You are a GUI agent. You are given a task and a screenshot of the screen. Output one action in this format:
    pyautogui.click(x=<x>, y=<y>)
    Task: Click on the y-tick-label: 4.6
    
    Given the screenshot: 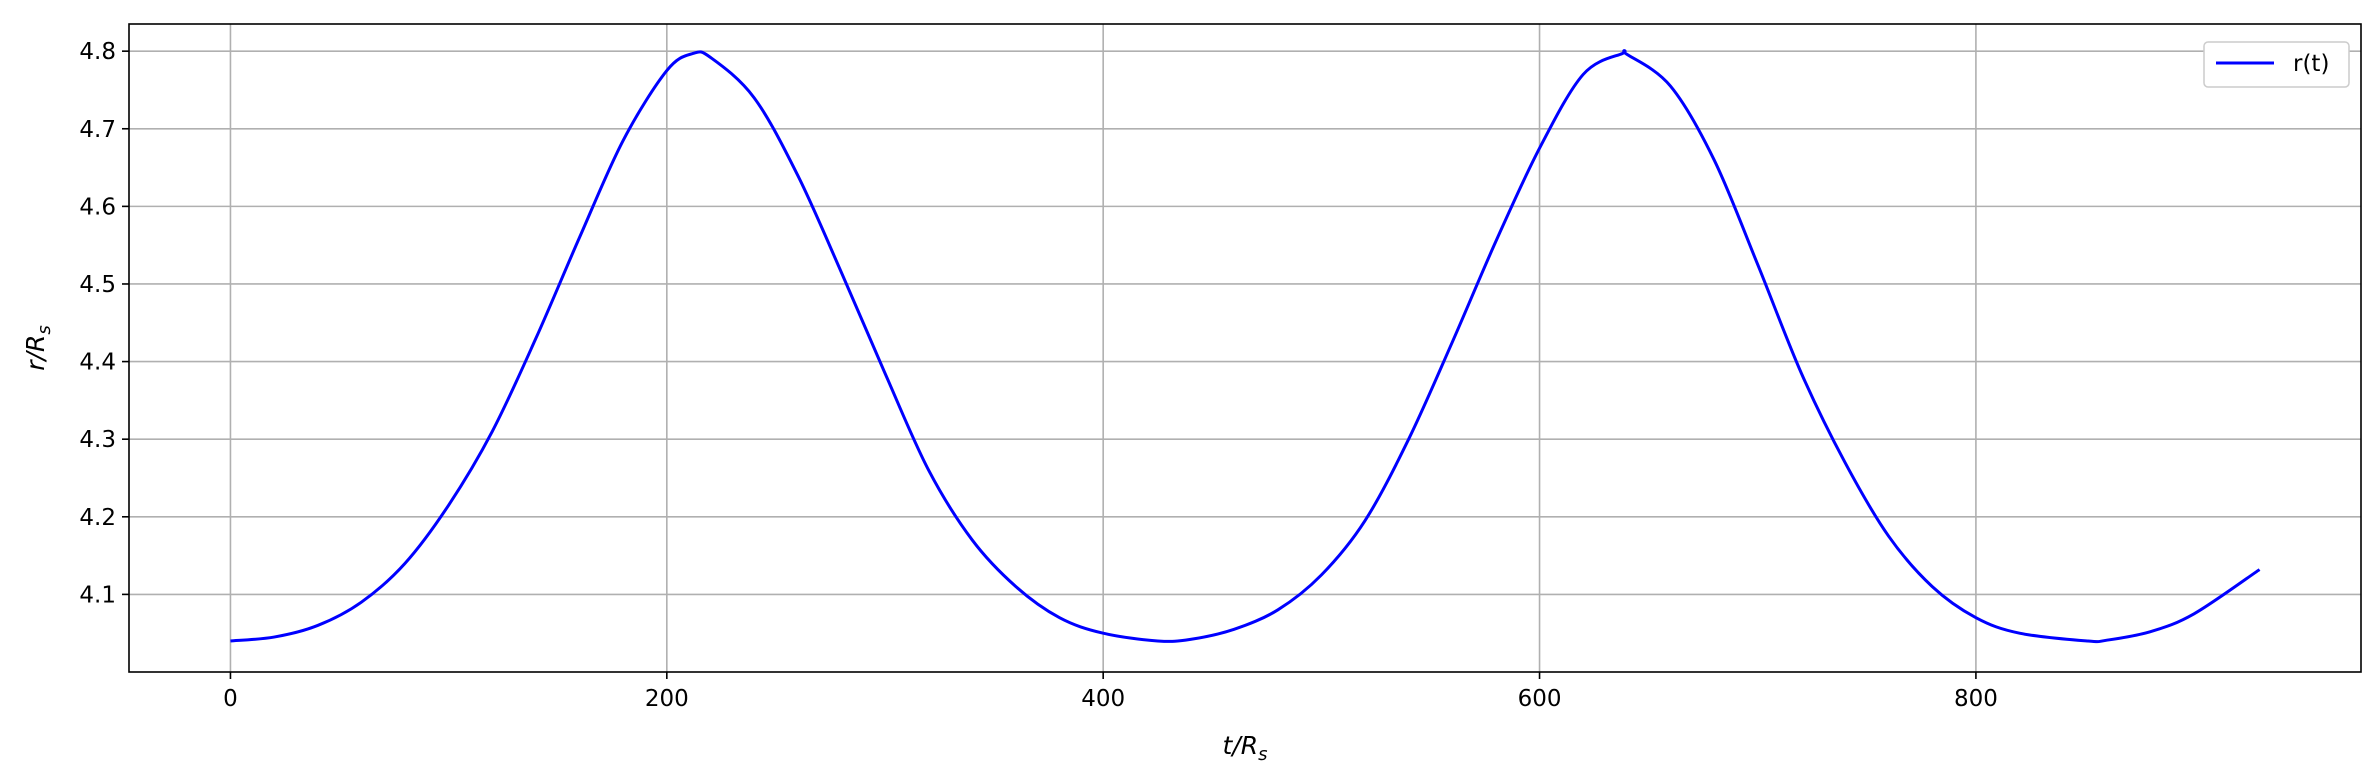 What is the action you would take?
    pyautogui.click(x=97, y=207)
    